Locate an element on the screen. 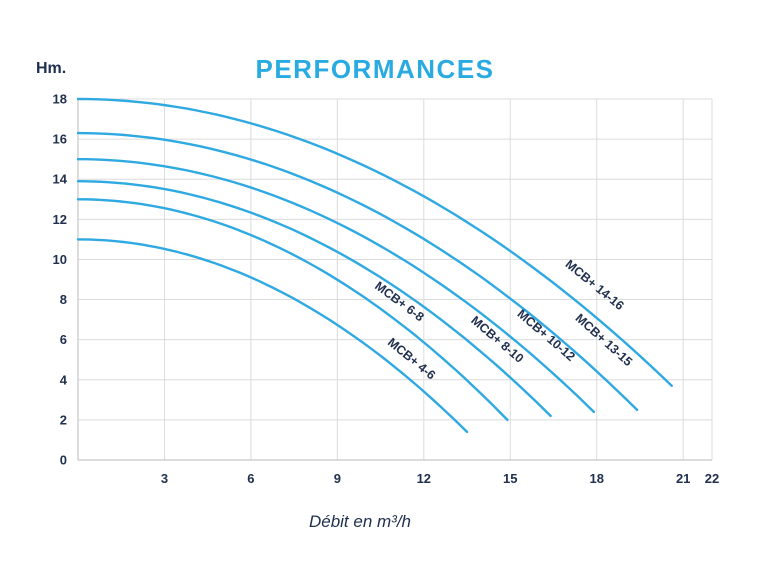  svg-text: 3 is located at coordinates (164, 478).